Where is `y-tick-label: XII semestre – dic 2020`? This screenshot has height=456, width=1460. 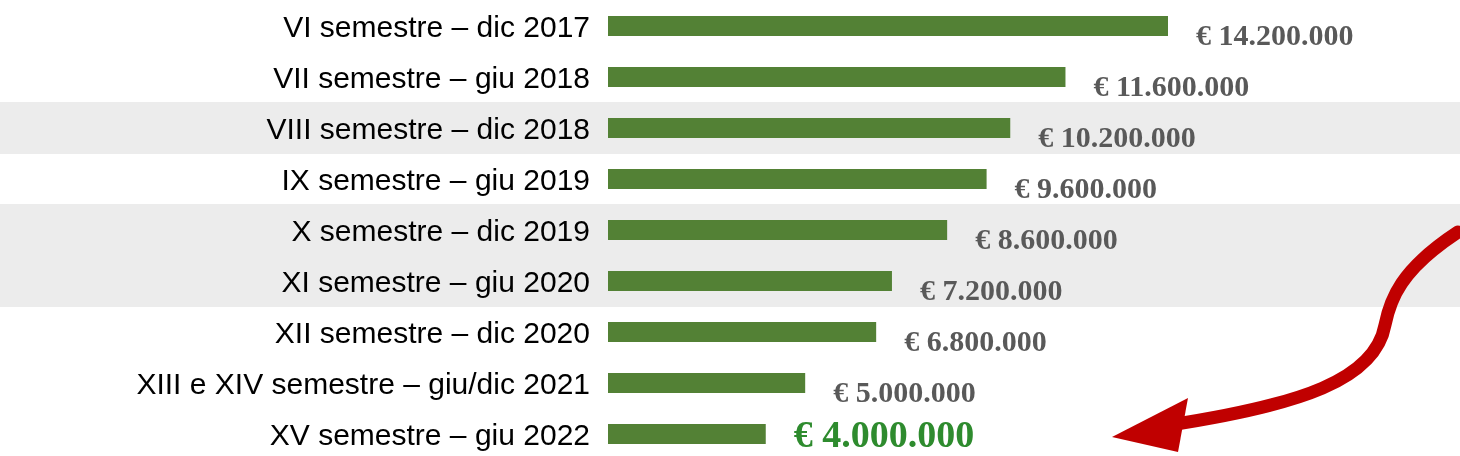
y-tick-label: XII semestre – dic 2020 is located at coordinates (432, 332).